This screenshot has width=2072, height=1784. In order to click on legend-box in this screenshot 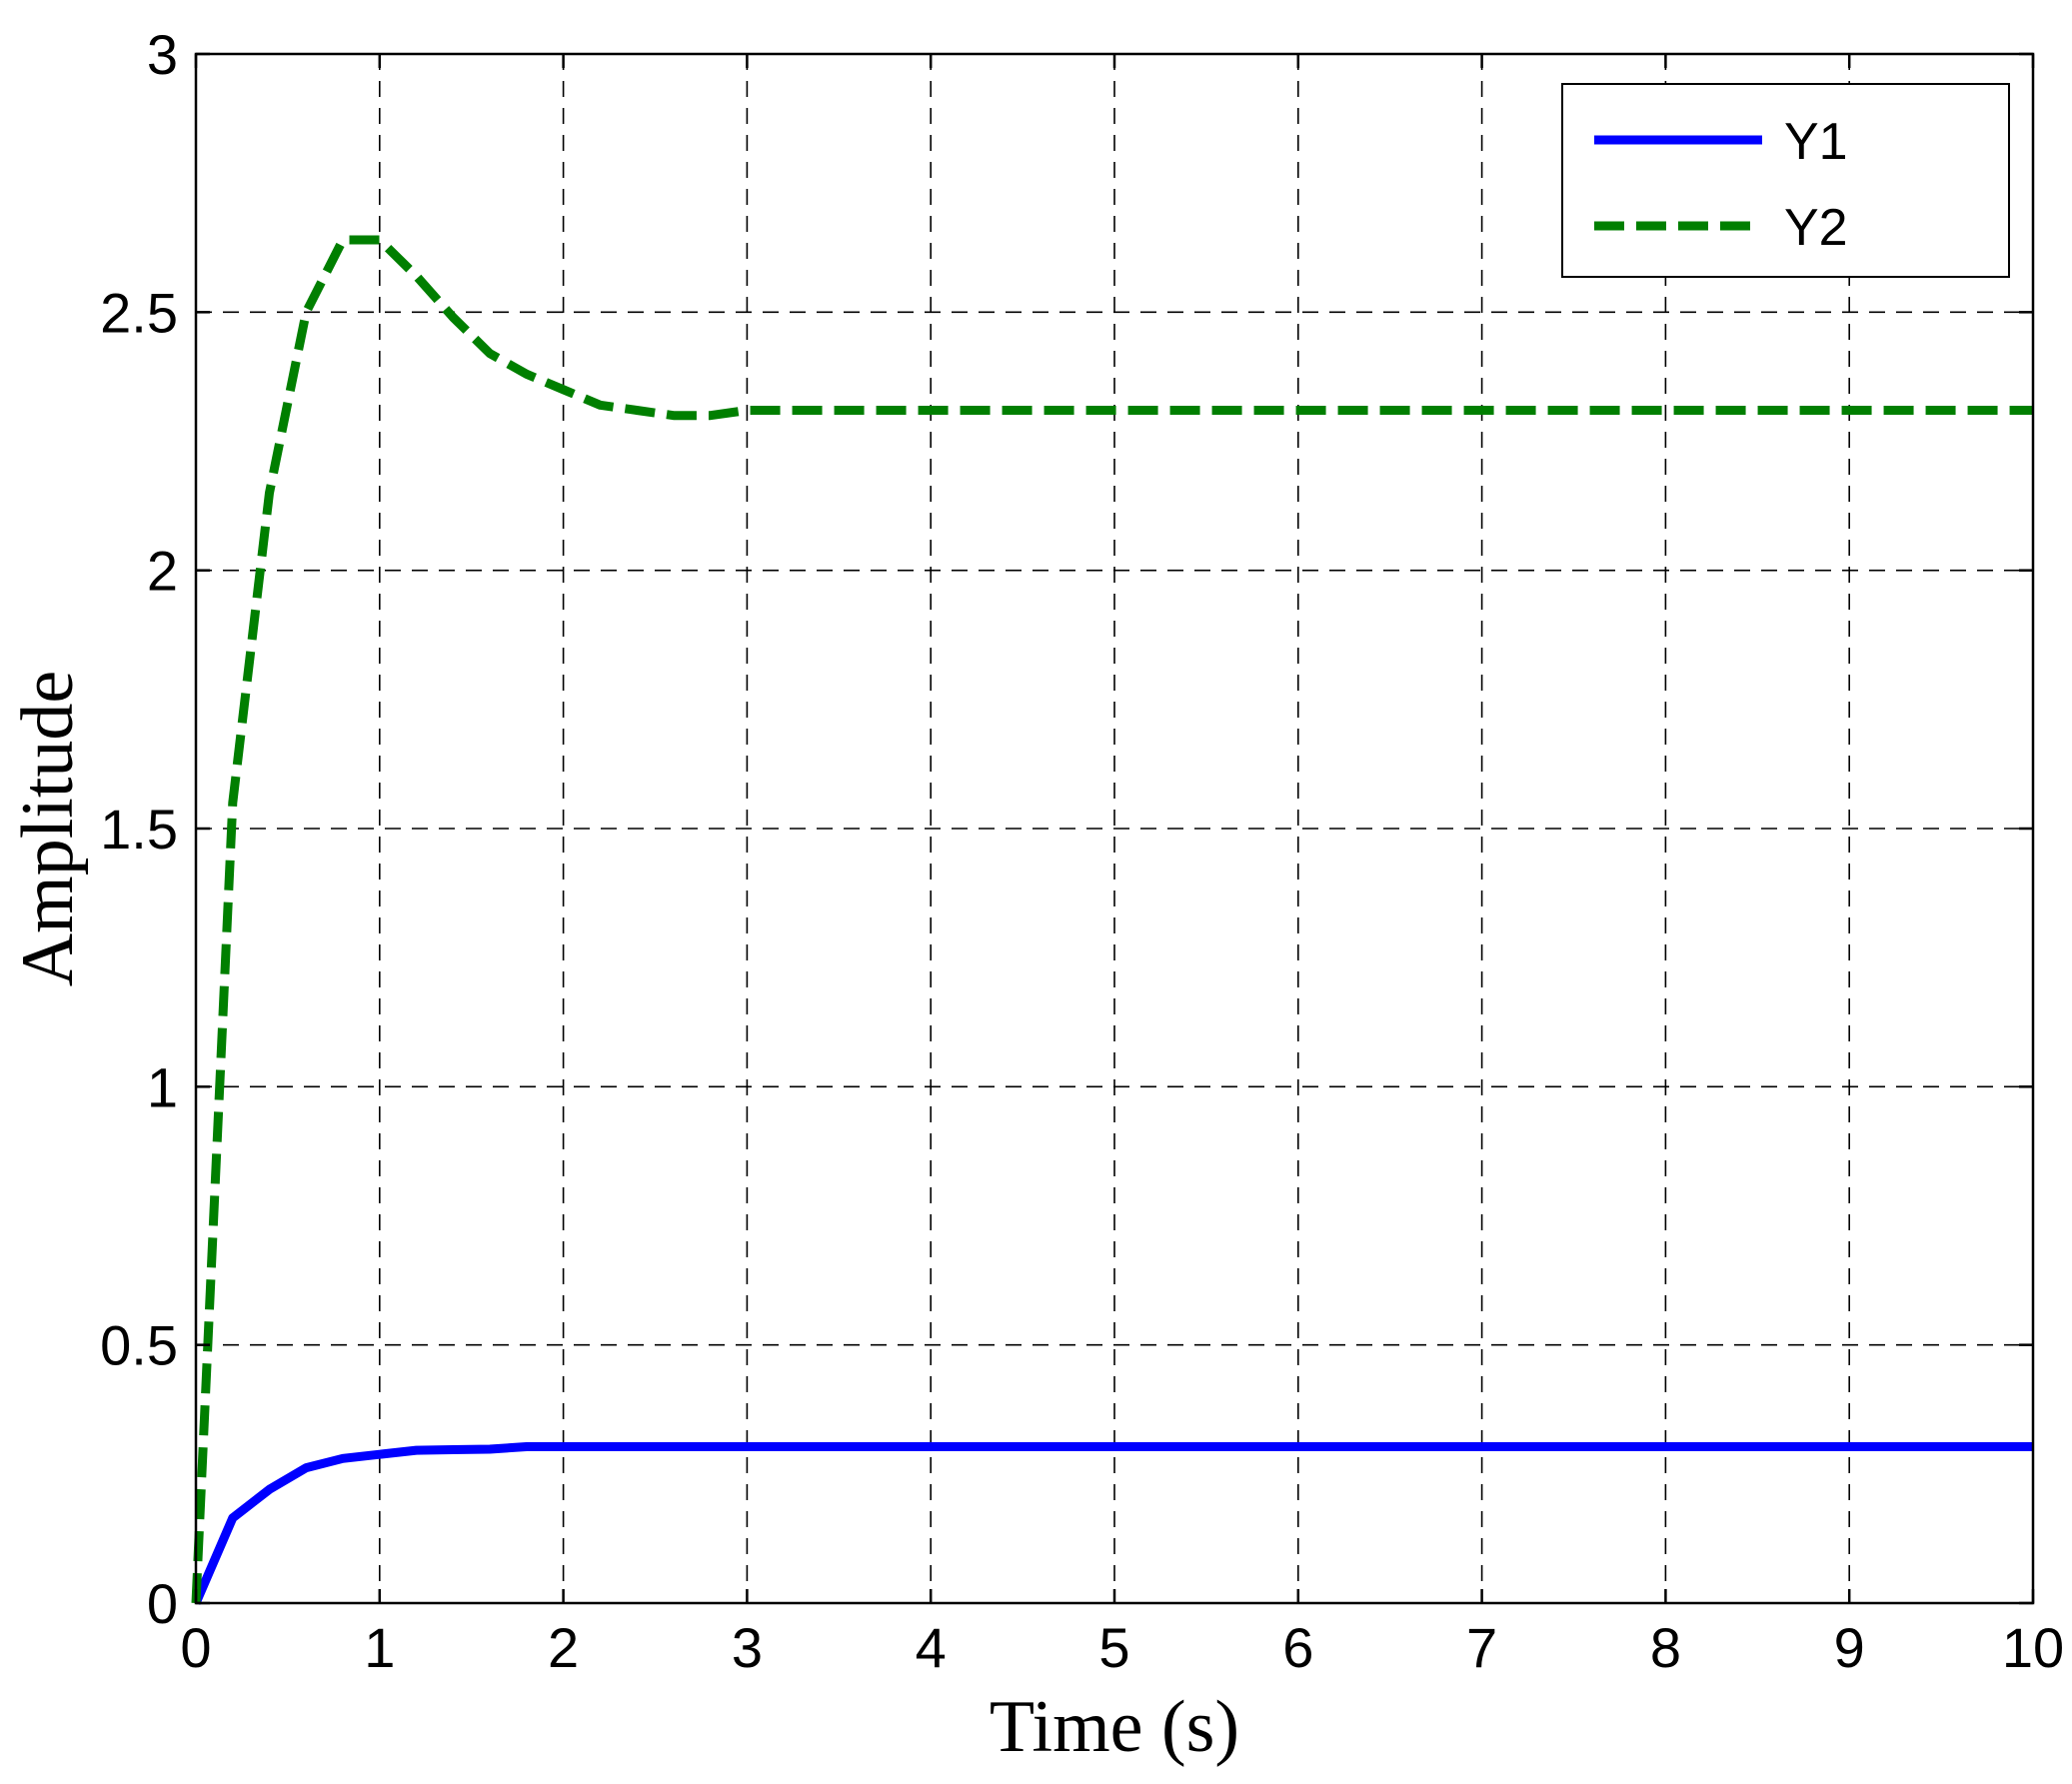, I will do `click(1785, 180)`.